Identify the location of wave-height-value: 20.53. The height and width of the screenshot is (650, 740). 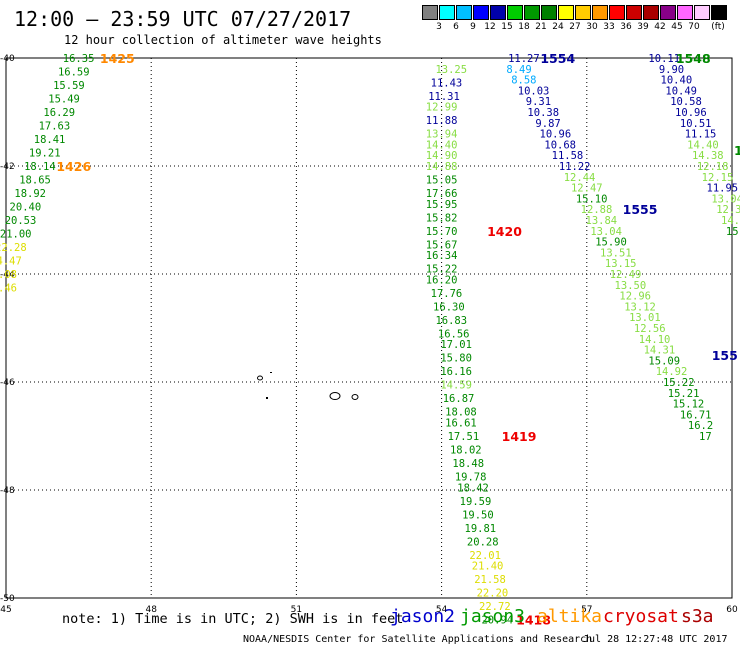
(21, 221).